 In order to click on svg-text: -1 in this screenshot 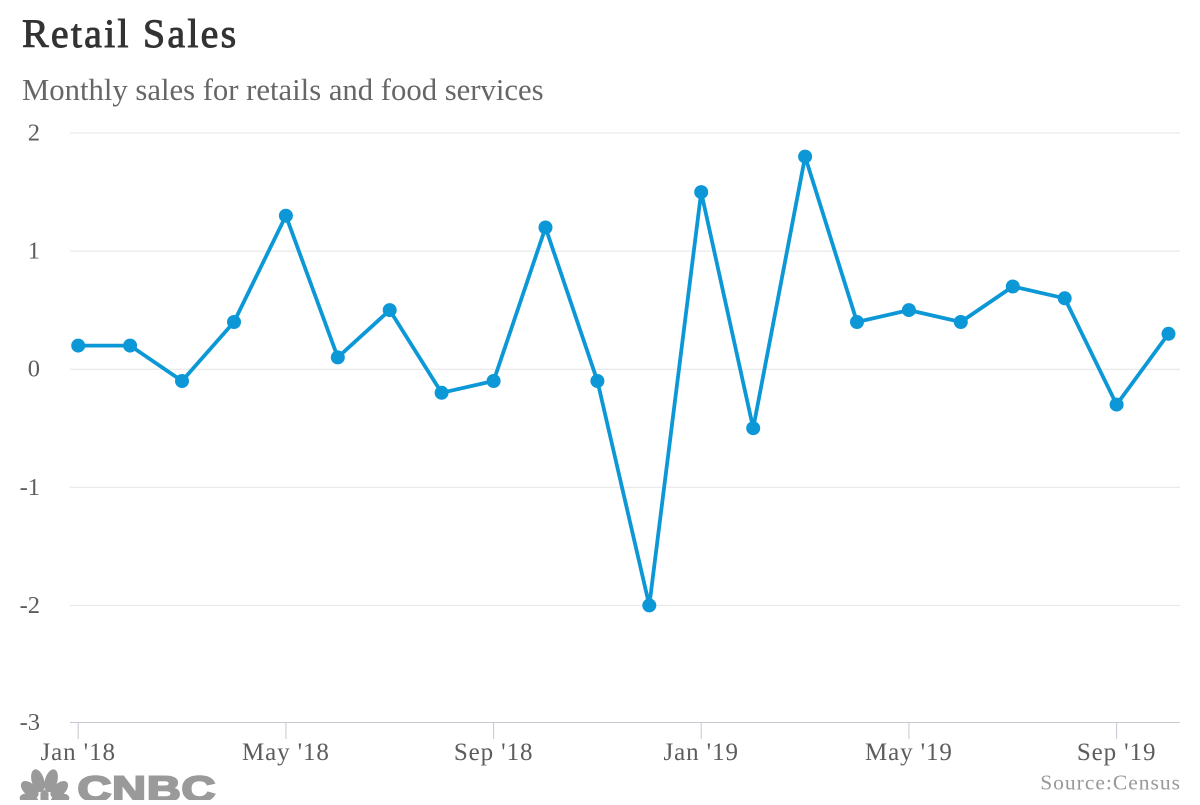, I will do `click(30, 487)`.